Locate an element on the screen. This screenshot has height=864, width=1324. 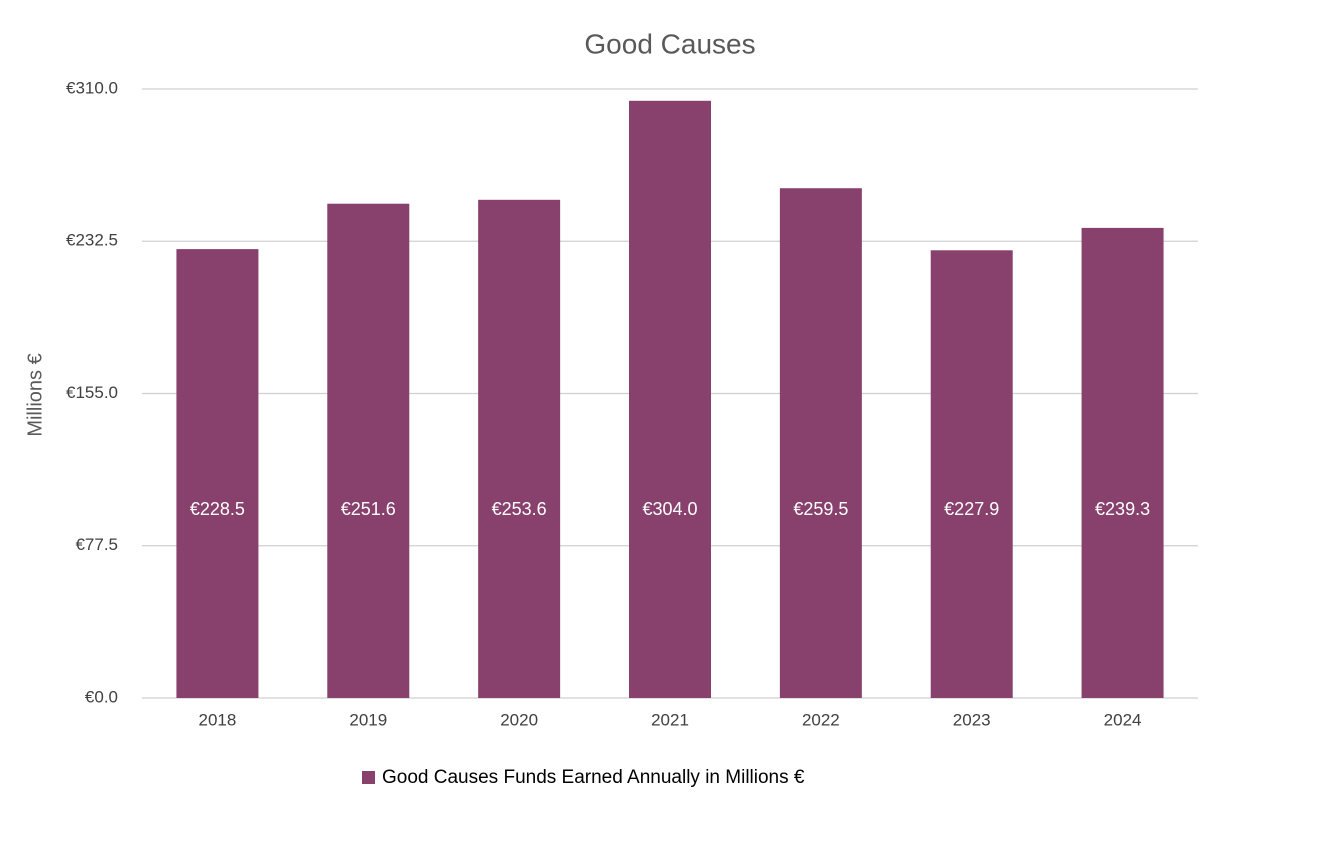
x-tick-label: 2023 is located at coordinates (972, 719).